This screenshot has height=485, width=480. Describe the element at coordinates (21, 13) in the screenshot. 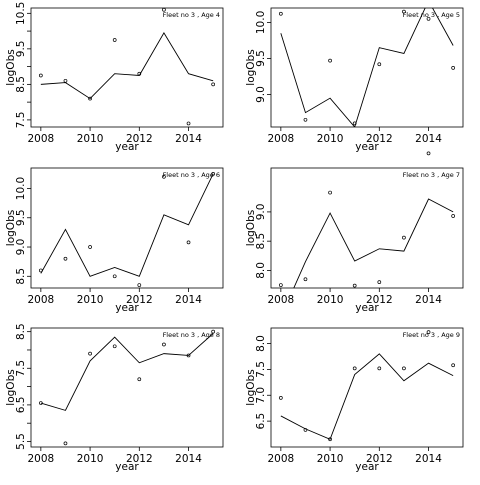

I see `y-tick-label: 10.5` at that location.